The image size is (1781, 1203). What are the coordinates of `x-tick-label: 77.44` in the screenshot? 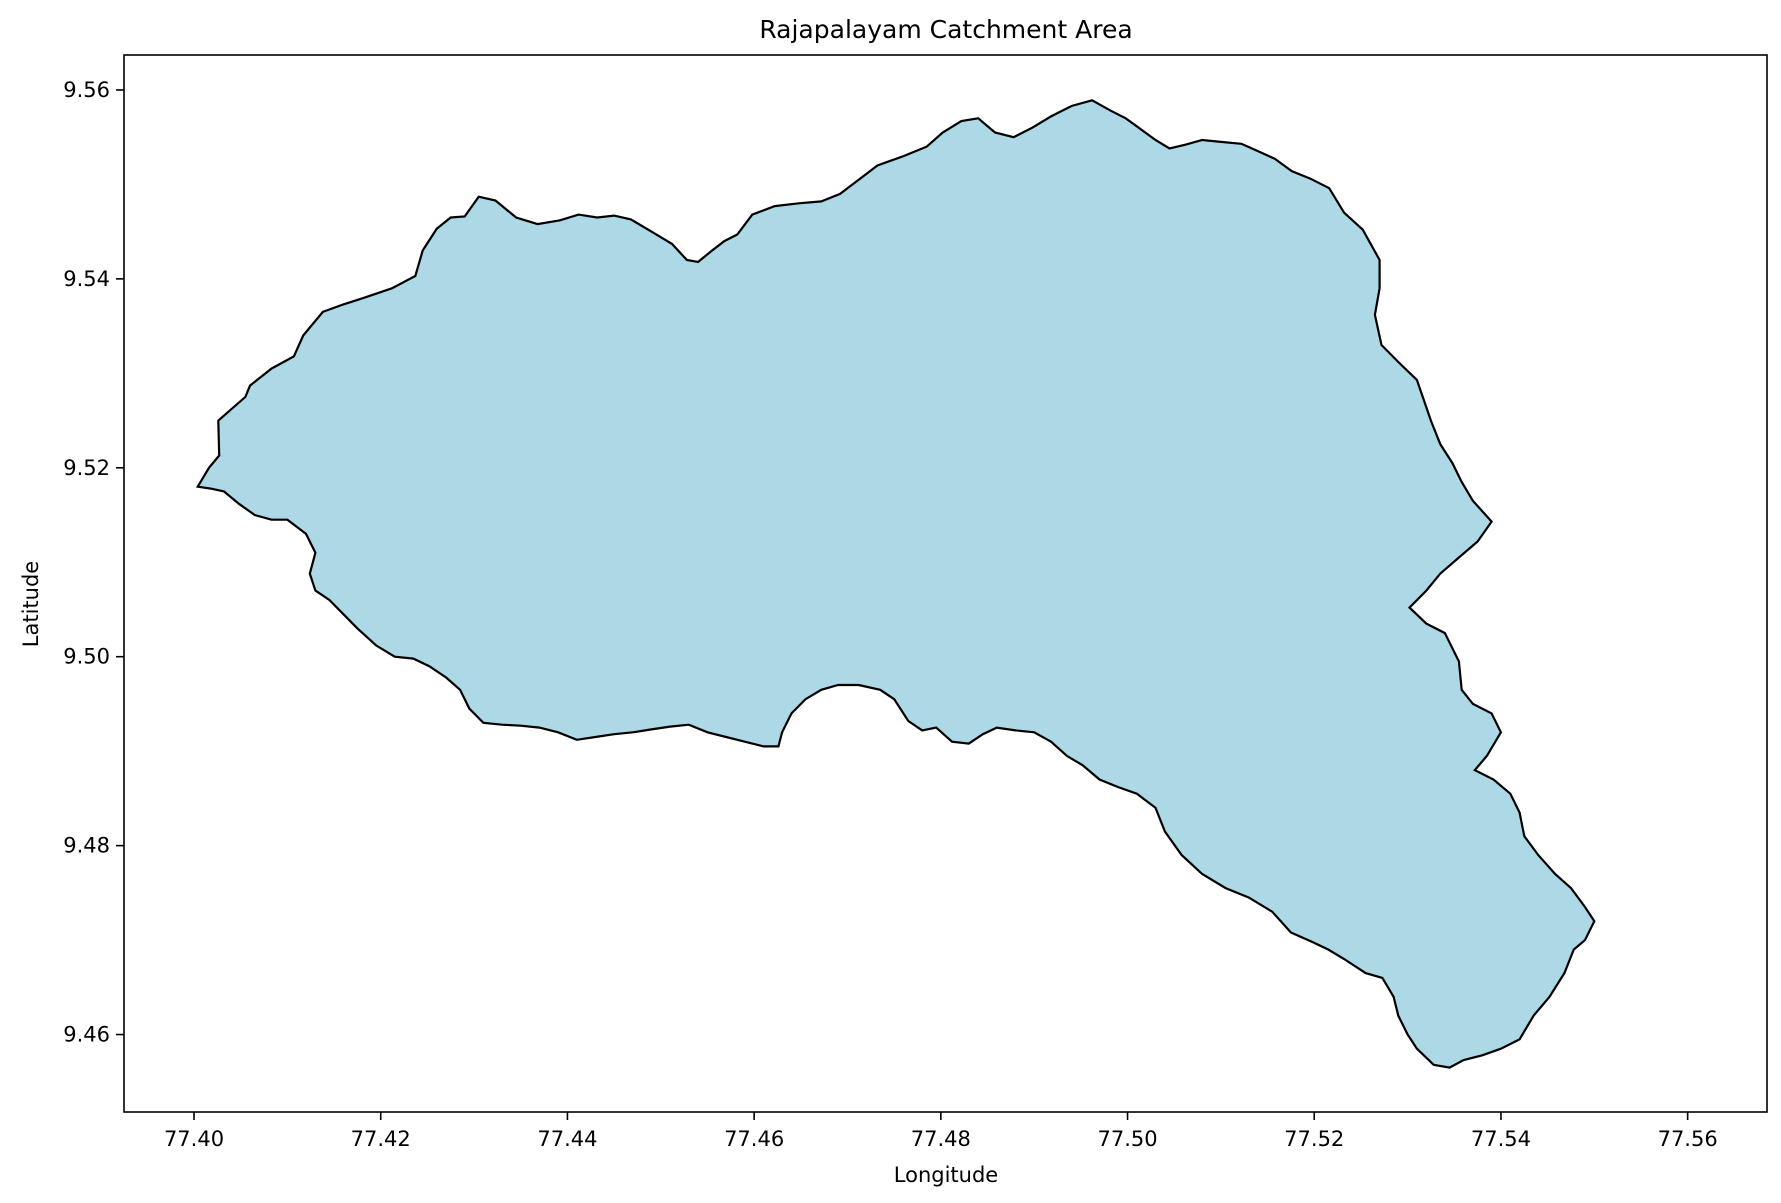 It's located at (567, 1139).